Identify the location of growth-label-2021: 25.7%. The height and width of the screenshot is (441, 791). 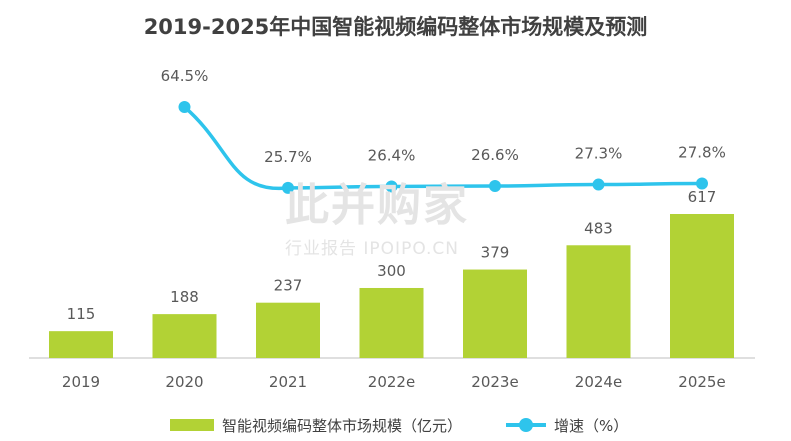
(288, 157).